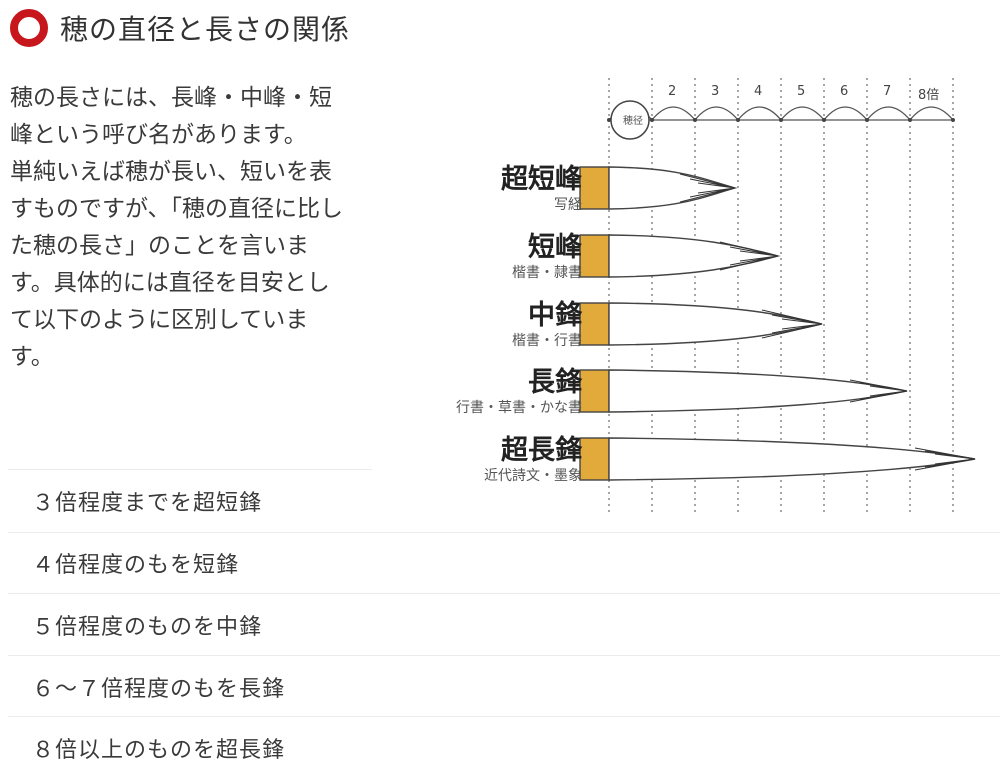 This screenshot has width=1000, height=776. I want to click on scale-label: 3, so click(715, 91).